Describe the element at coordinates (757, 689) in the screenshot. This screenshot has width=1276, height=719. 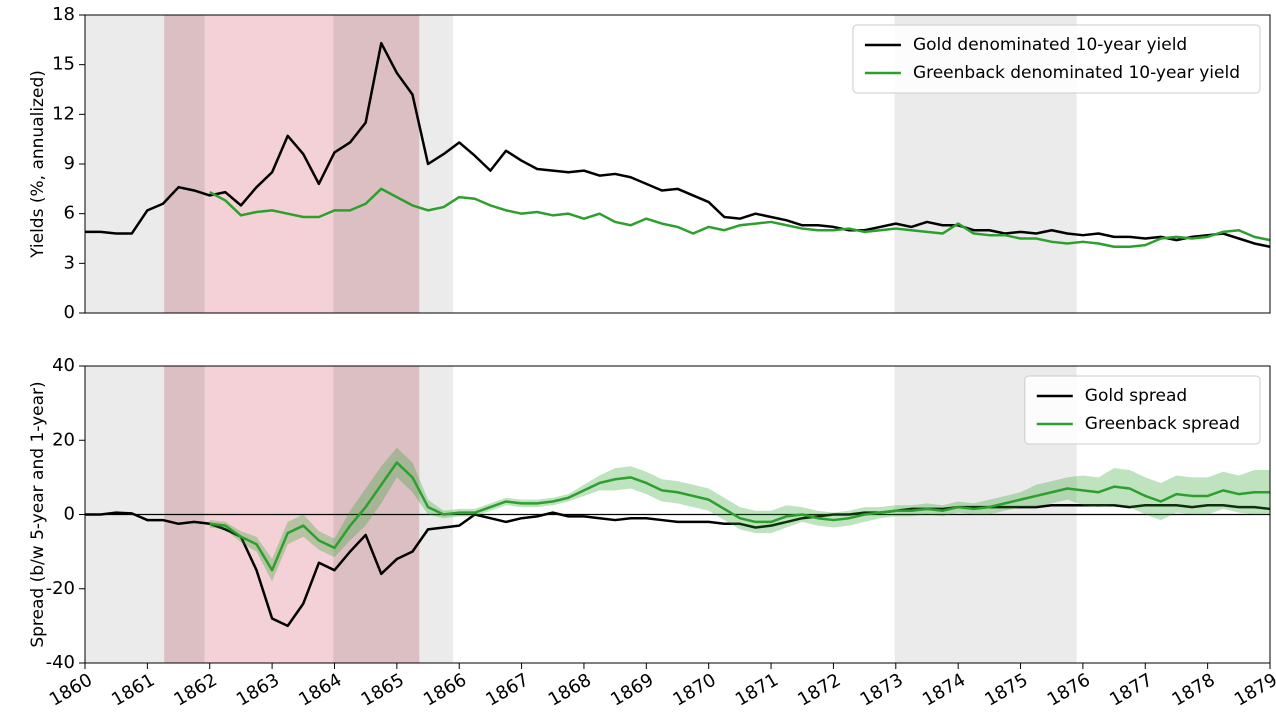
I see `x-tick-label: 1871` at that location.